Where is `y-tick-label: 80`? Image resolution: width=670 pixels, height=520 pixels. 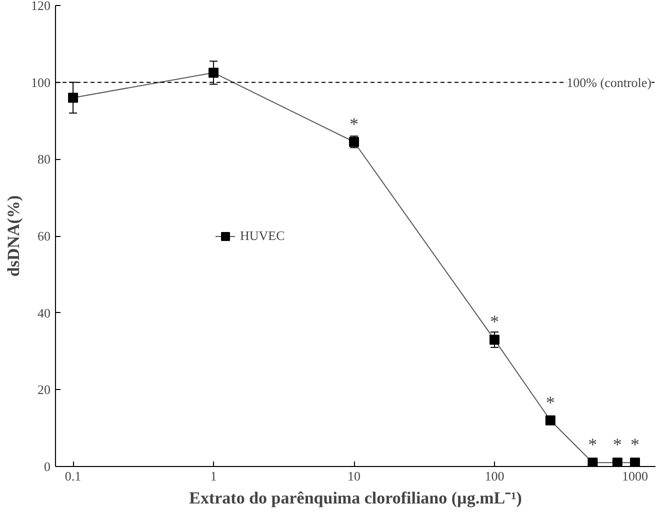 y-tick-label: 80 is located at coordinates (44, 159).